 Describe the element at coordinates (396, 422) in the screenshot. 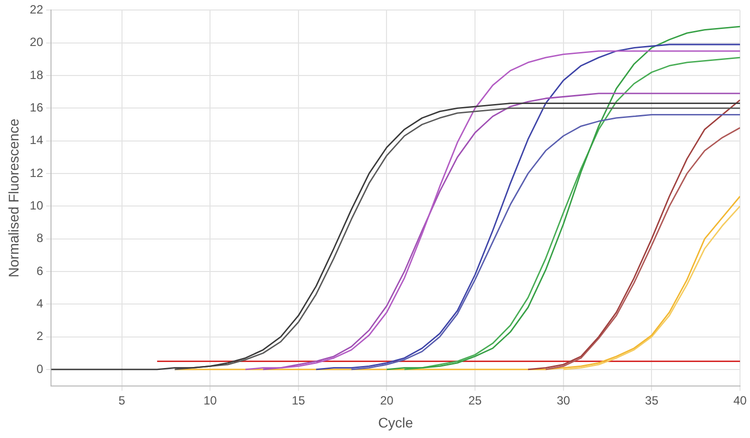

I see `x-axis-title: Cycle` at that location.